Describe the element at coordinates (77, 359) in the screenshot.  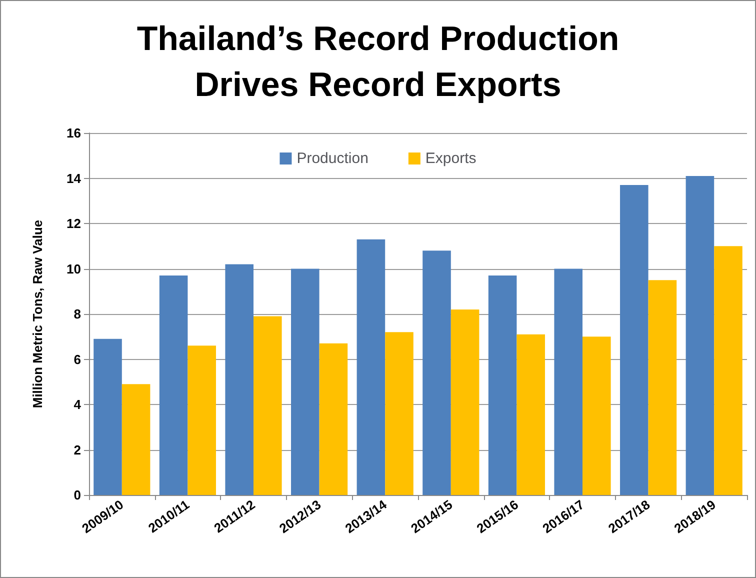
I see `y-tick-label: 6` at that location.